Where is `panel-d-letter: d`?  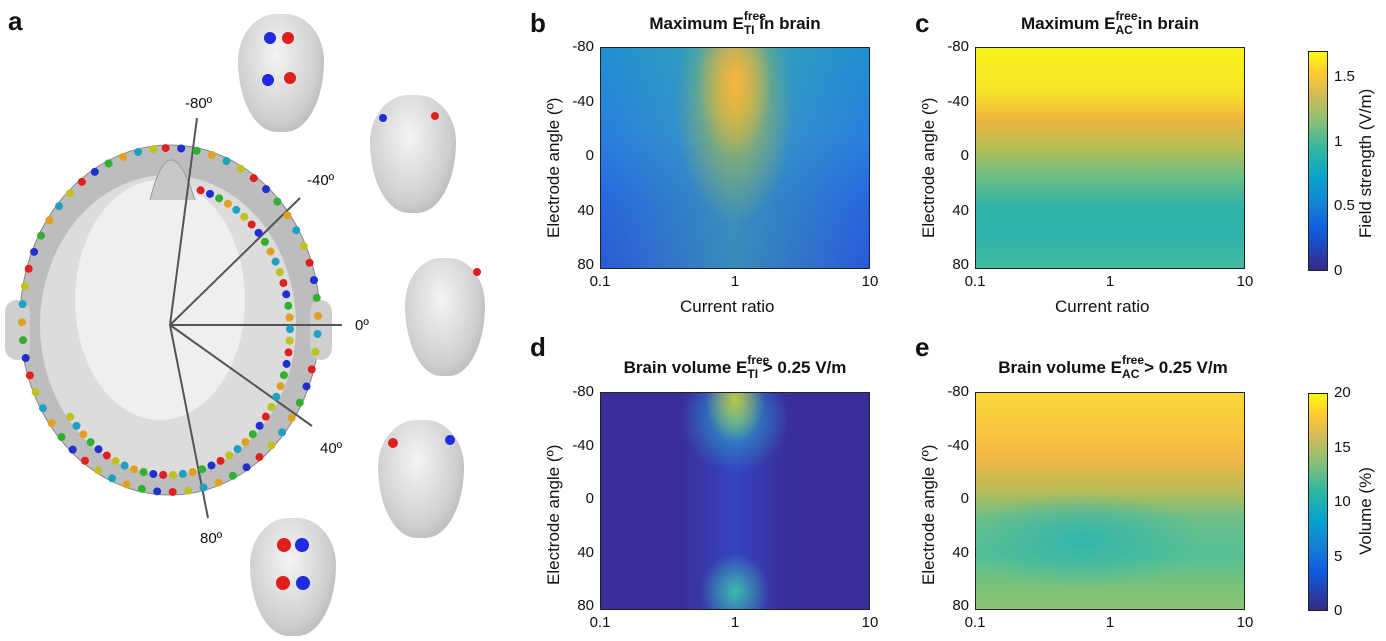
panel-d-letter: d is located at coordinates (538, 347).